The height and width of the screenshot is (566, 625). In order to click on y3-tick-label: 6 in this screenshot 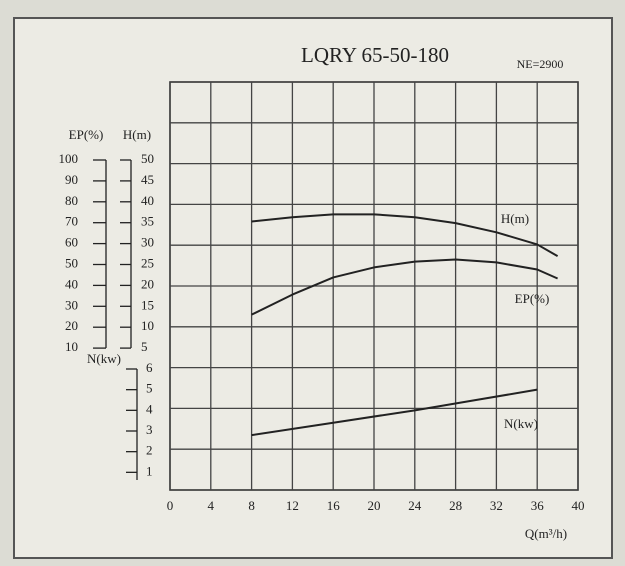, I will do `click(149, 367)`.